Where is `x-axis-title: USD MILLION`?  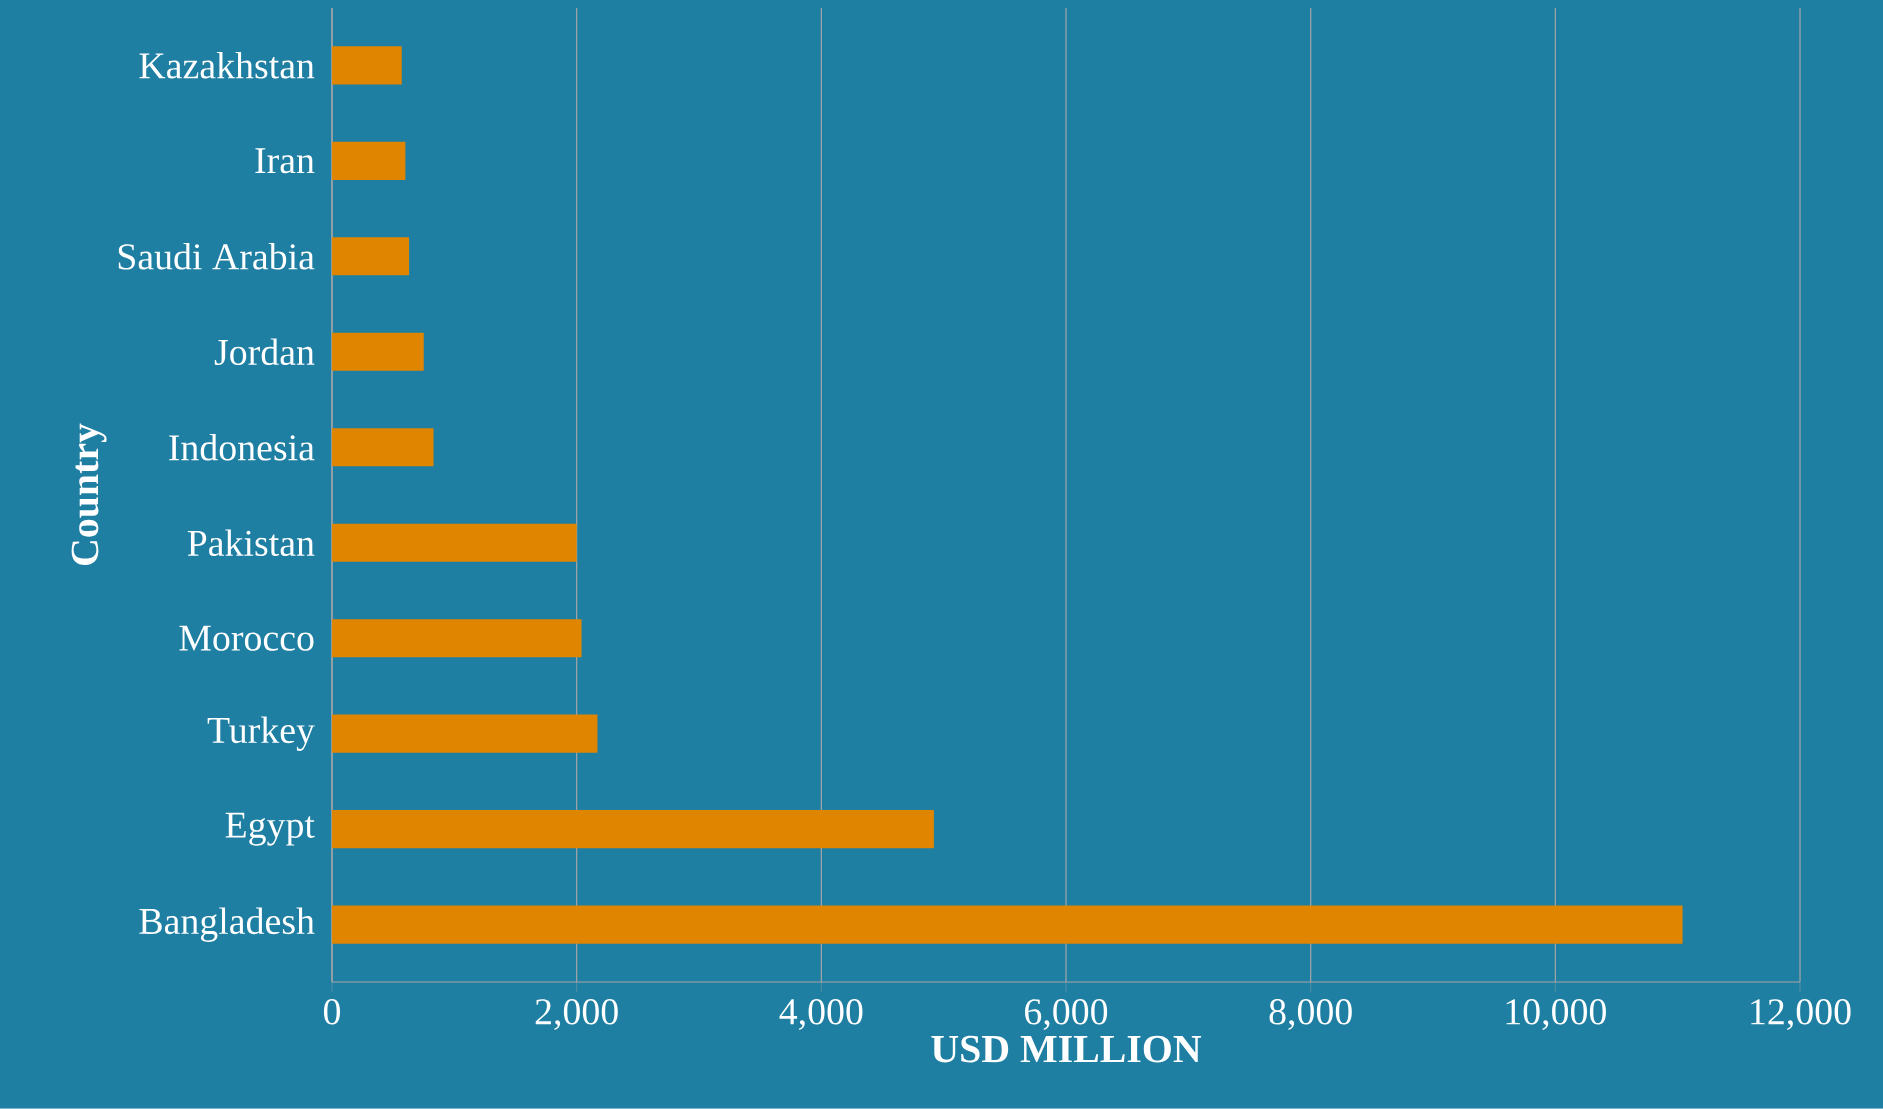 x-axis-title: USD MILLION is located at coordinates (1066, 1049).